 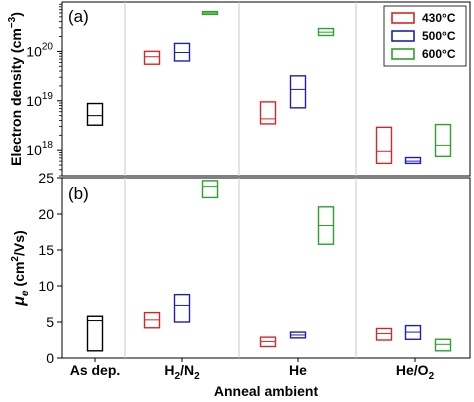 I want to click on x-axis-title: Anneal ambient, so click(x=266, y=391).